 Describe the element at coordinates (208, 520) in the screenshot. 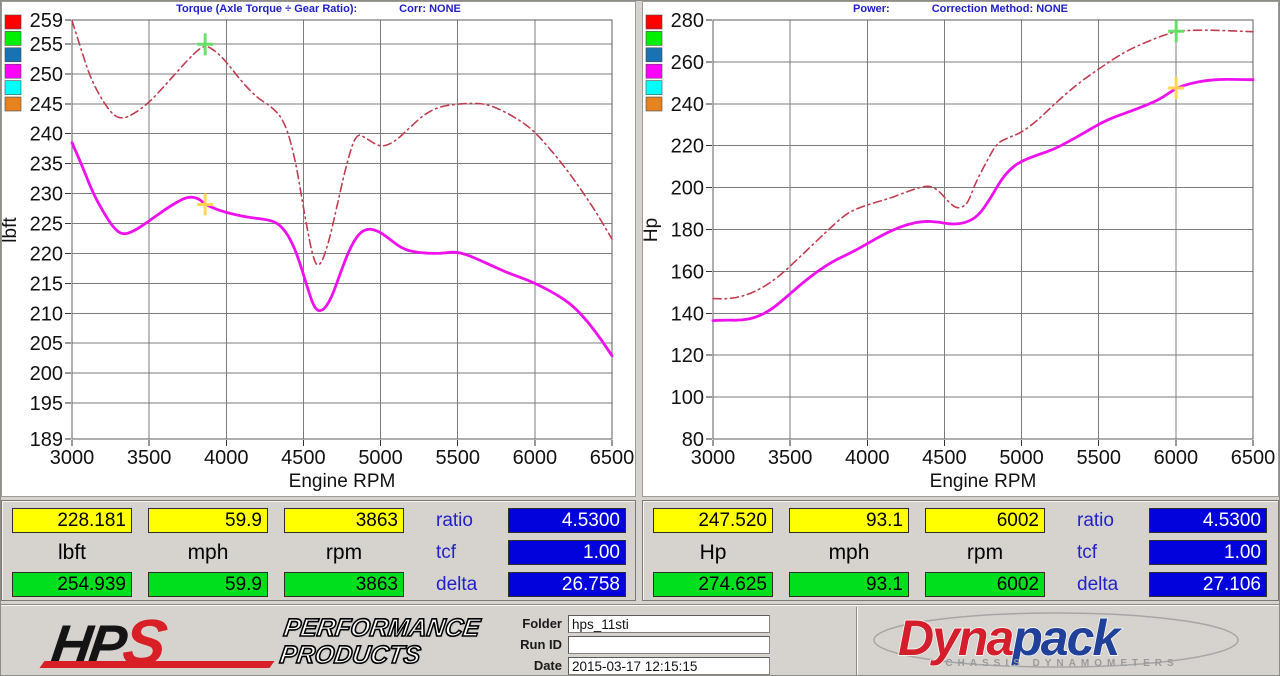

I see `torque-cursor-mph-box: 59.9` at that location.